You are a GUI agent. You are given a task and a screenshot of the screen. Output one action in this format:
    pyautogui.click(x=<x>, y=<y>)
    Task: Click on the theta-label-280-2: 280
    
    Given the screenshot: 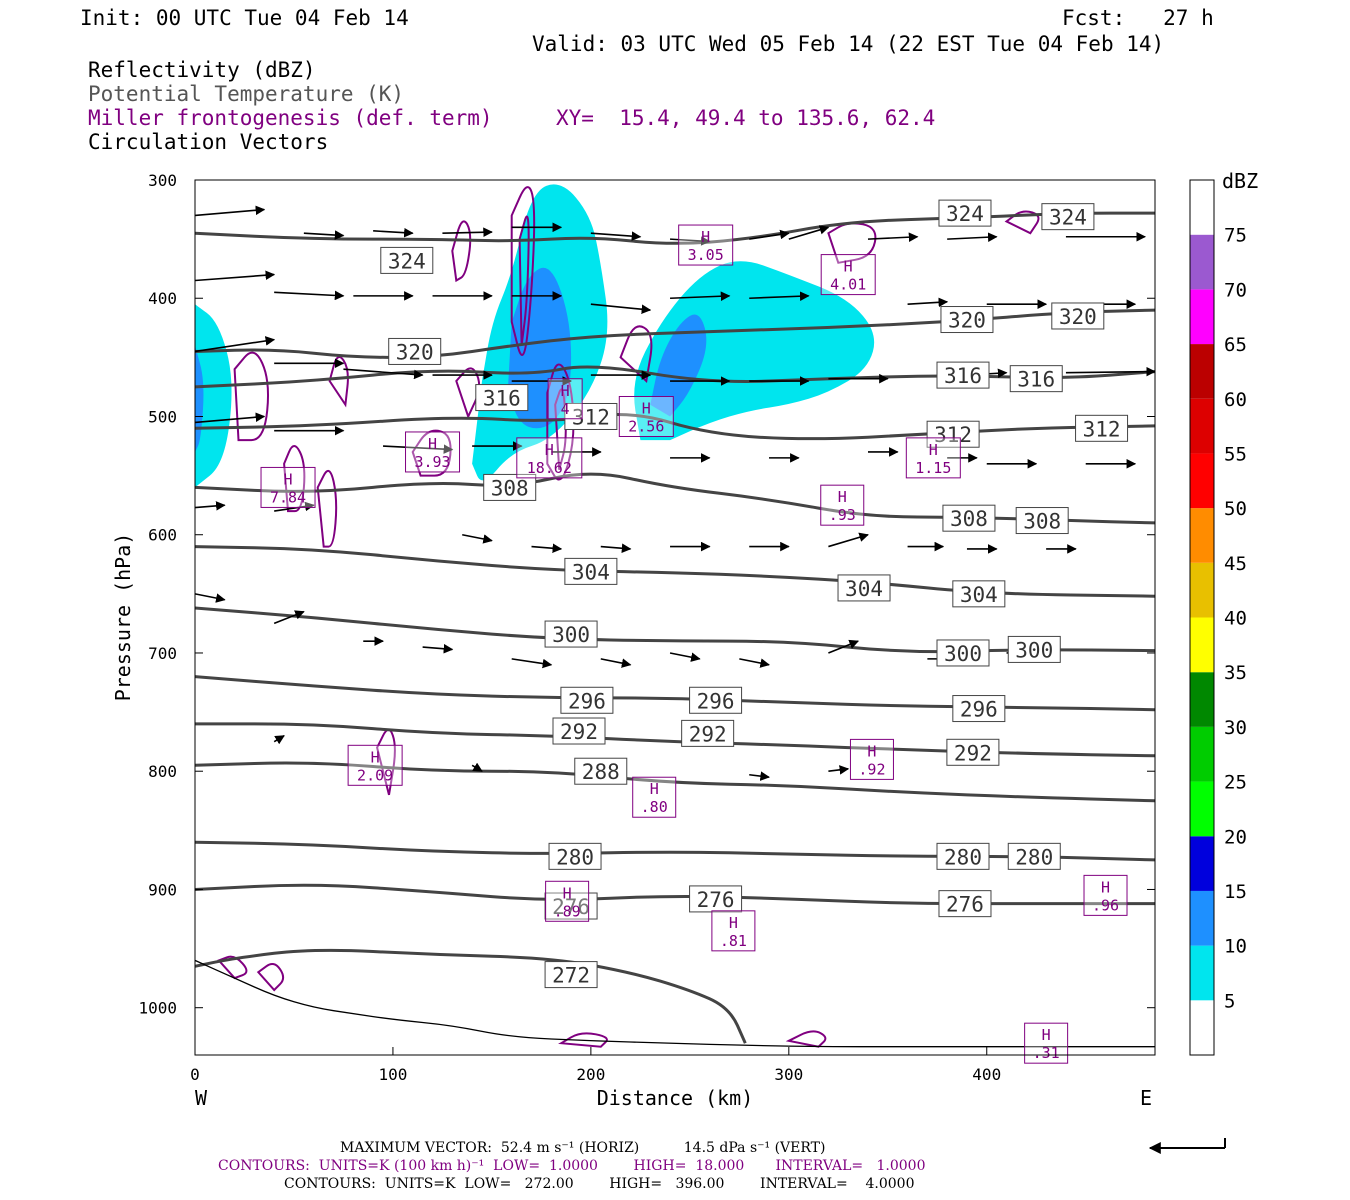 What is the action you would take?
    pyautogui.click(x=1034, y=856)
    